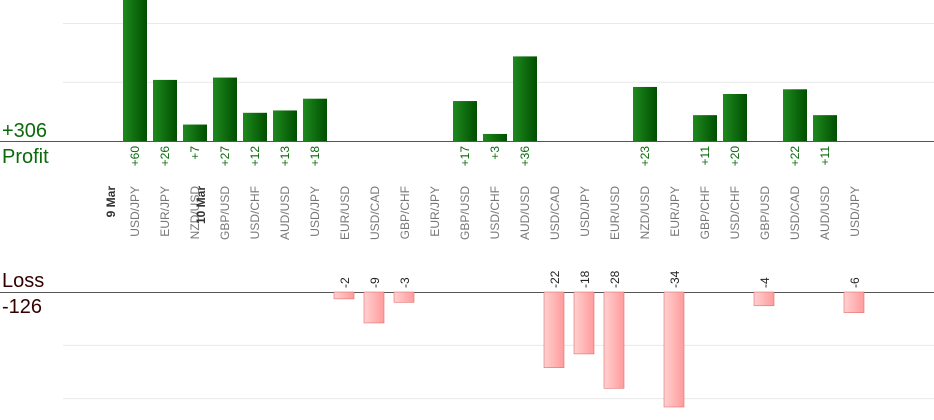 This screenshot has width=934, height=420. Describe the element at coordinates (675, 279) in the screenshot. I see `loss-value-label: -34` at that location.